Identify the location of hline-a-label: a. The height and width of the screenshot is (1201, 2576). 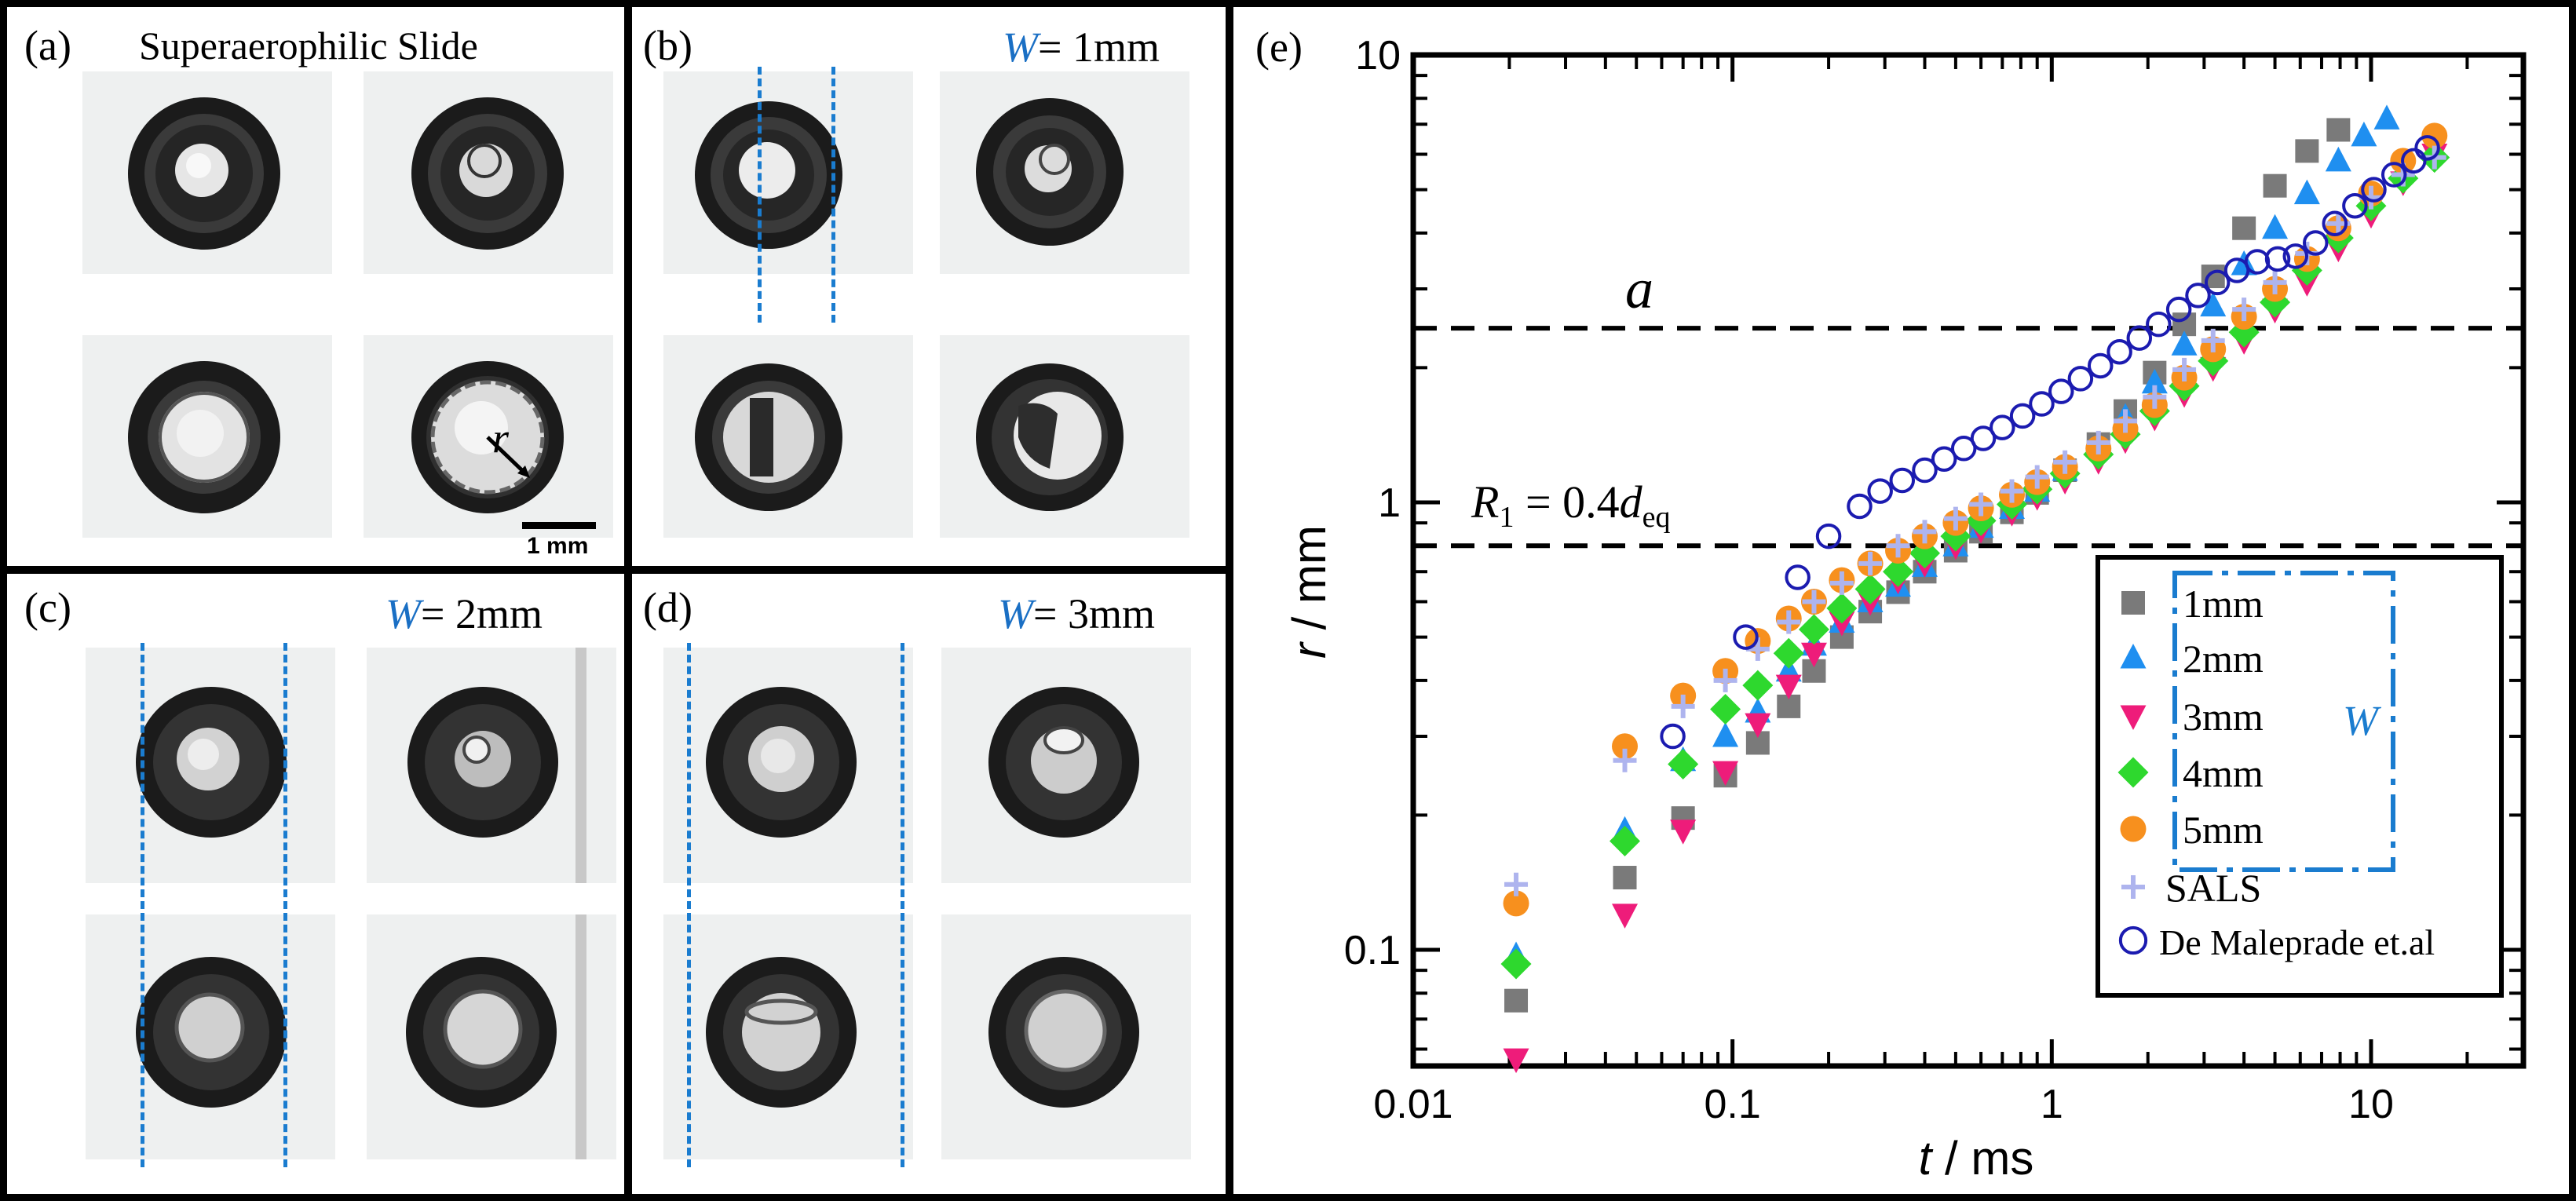
(1639, 288).